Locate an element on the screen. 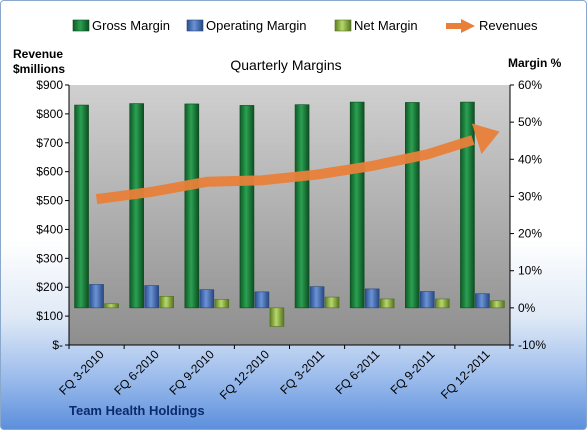 This screenshot has width=587, height=430. x-tick-label: FQ 6-2010 is located at coordinates (136, 372).